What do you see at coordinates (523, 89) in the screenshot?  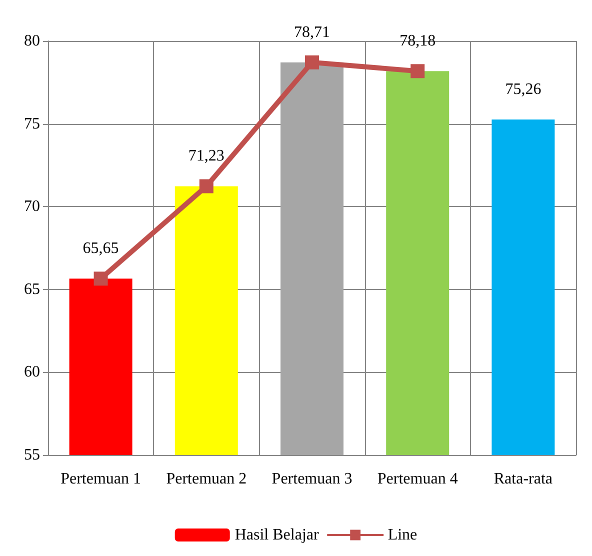 I see `data-label: 75,26` at bounding box center [523, 89].